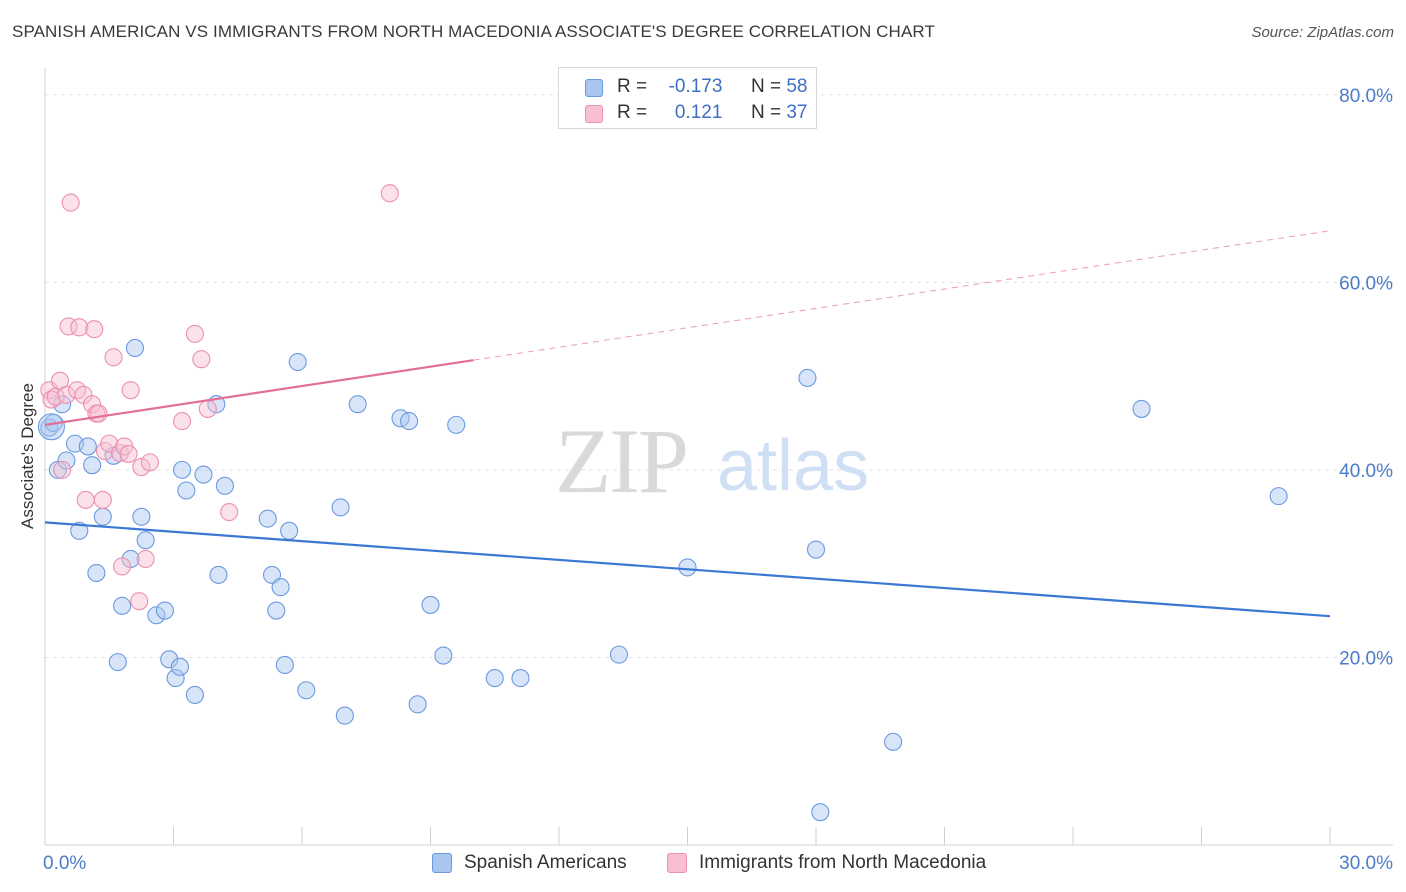  What do you see at coordinates (902, 295) in the screenshot?
I see `trend-line-north-macedonia-extension` at bounding box center [902, 295].